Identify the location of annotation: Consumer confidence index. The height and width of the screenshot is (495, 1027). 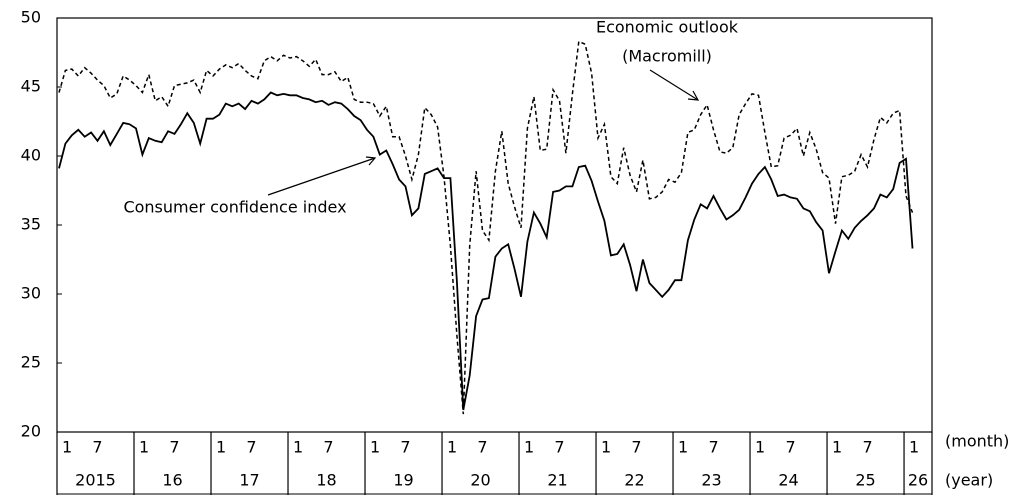
(234, 207).